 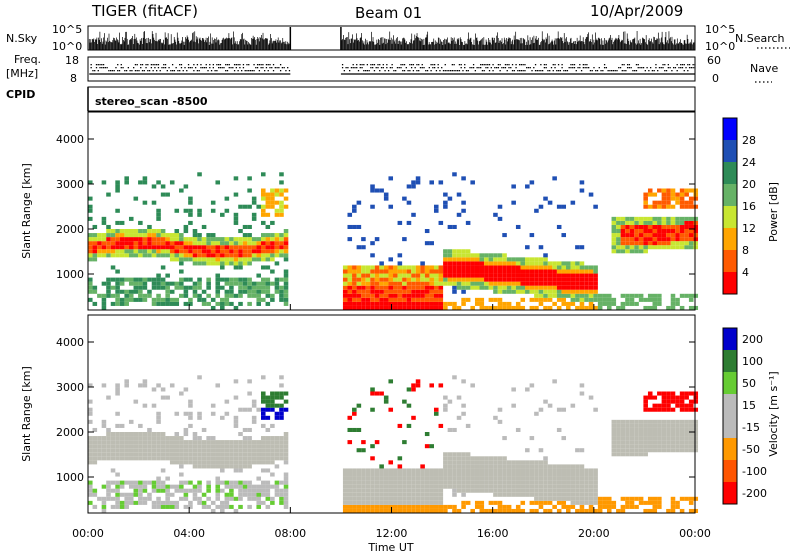 I want to click on time-tick-label: 16:00, so click(x=493, y=533).